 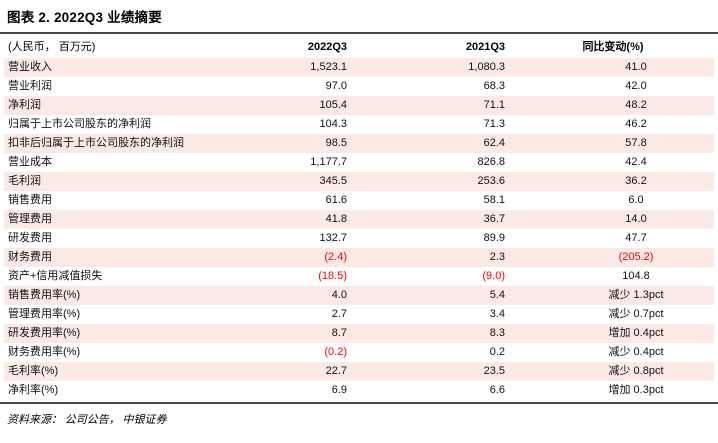 I want to click on value-2022q3: (18.5), so click(x=332, y=276).